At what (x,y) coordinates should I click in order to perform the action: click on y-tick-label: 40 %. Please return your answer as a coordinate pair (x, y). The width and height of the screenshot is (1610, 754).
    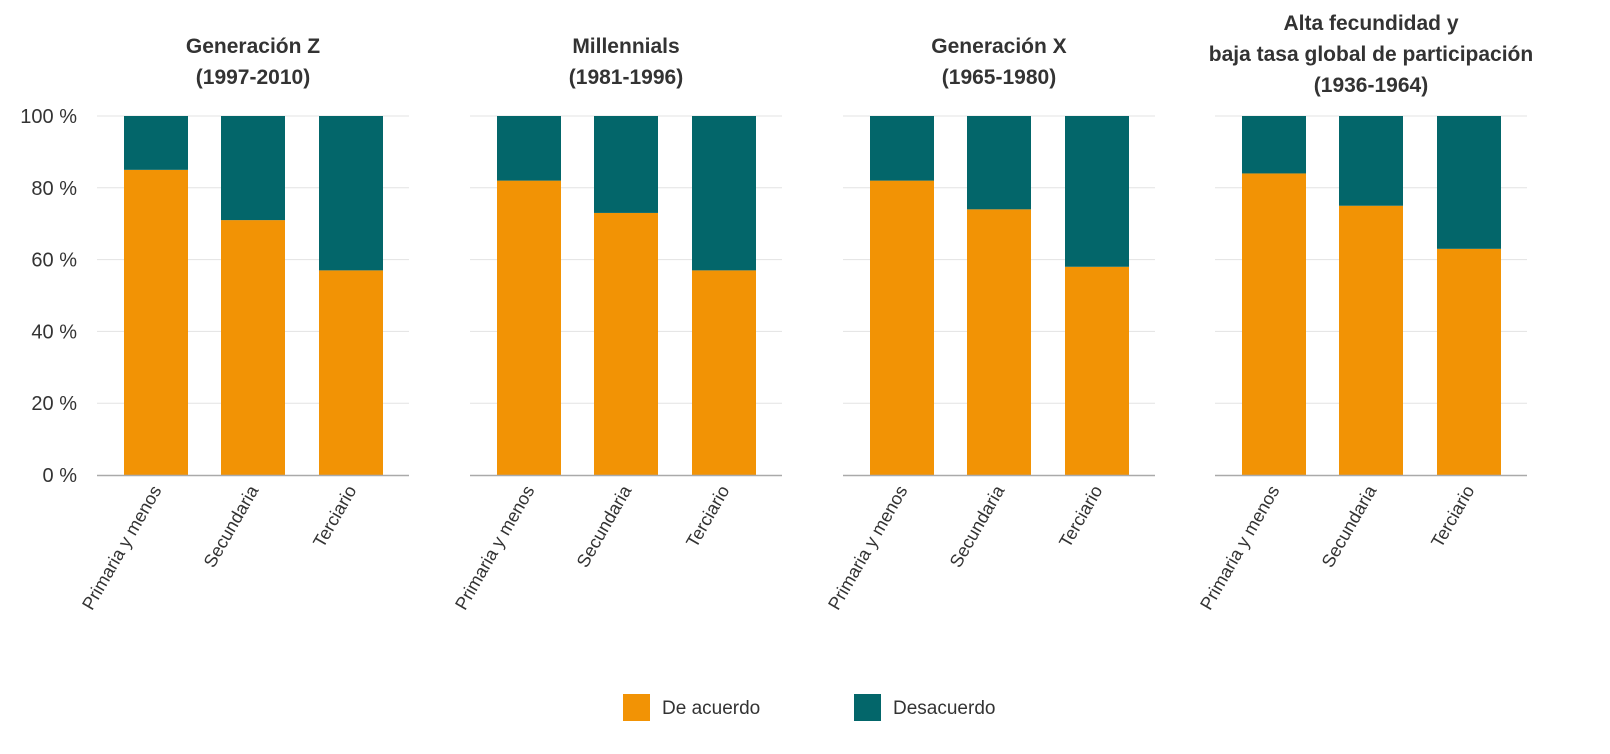
    Looking at the image, I should click on (54, 332).